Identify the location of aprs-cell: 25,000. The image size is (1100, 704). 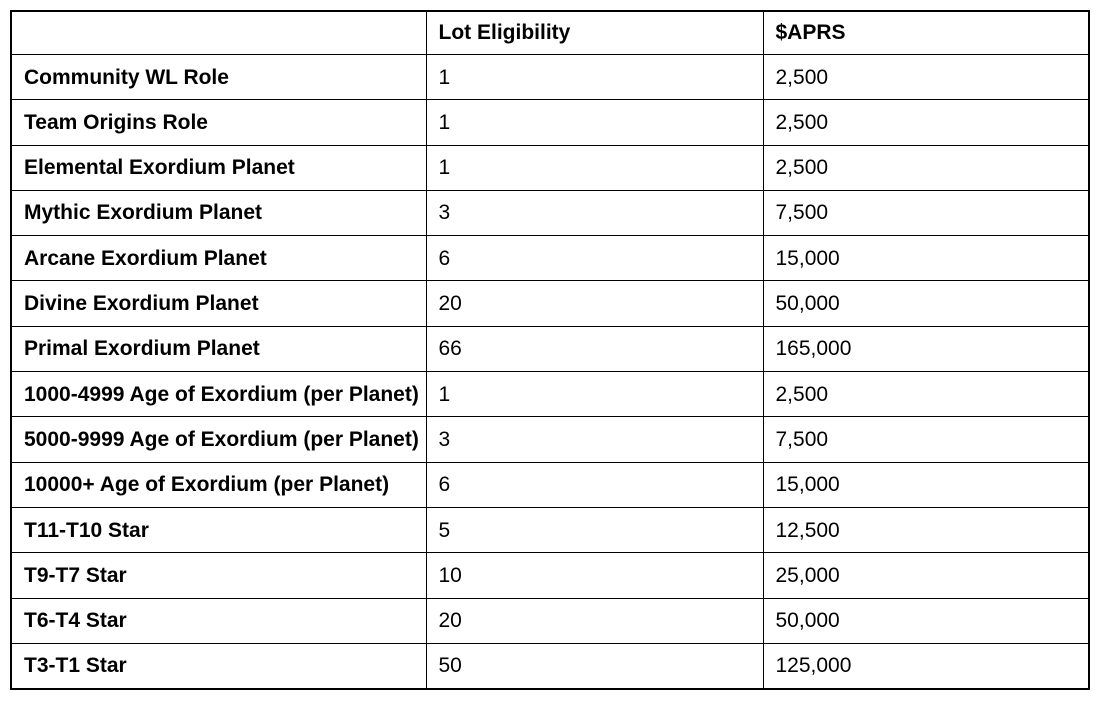
(926, 575).